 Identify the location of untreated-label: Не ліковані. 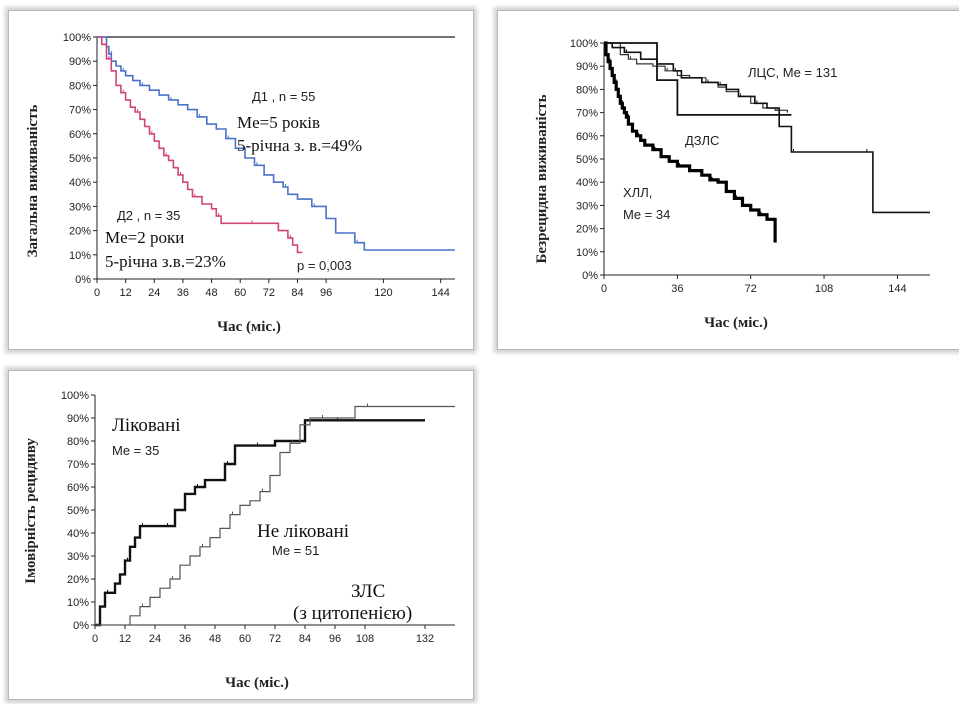
(303, 531).